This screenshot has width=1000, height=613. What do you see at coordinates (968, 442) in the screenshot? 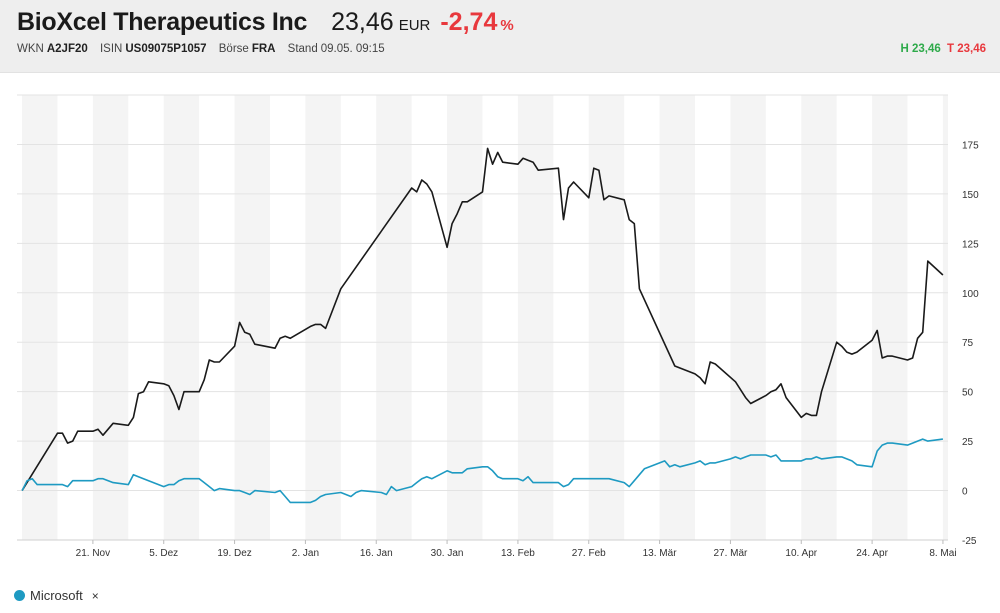
I see `y-tick-label: 25` at bounding box center [968, 442].